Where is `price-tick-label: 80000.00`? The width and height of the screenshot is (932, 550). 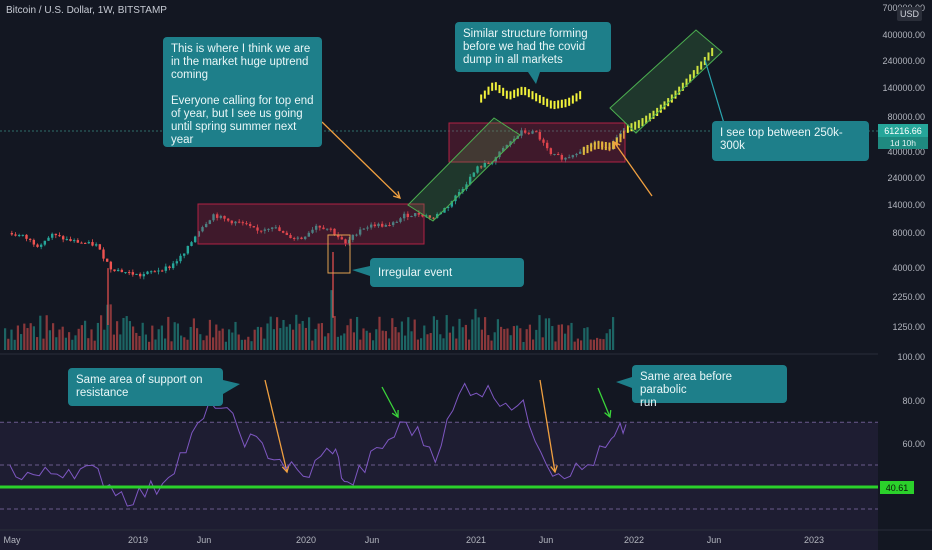
price-tick-label: 80000.00 is located at coordinates (906, 117).